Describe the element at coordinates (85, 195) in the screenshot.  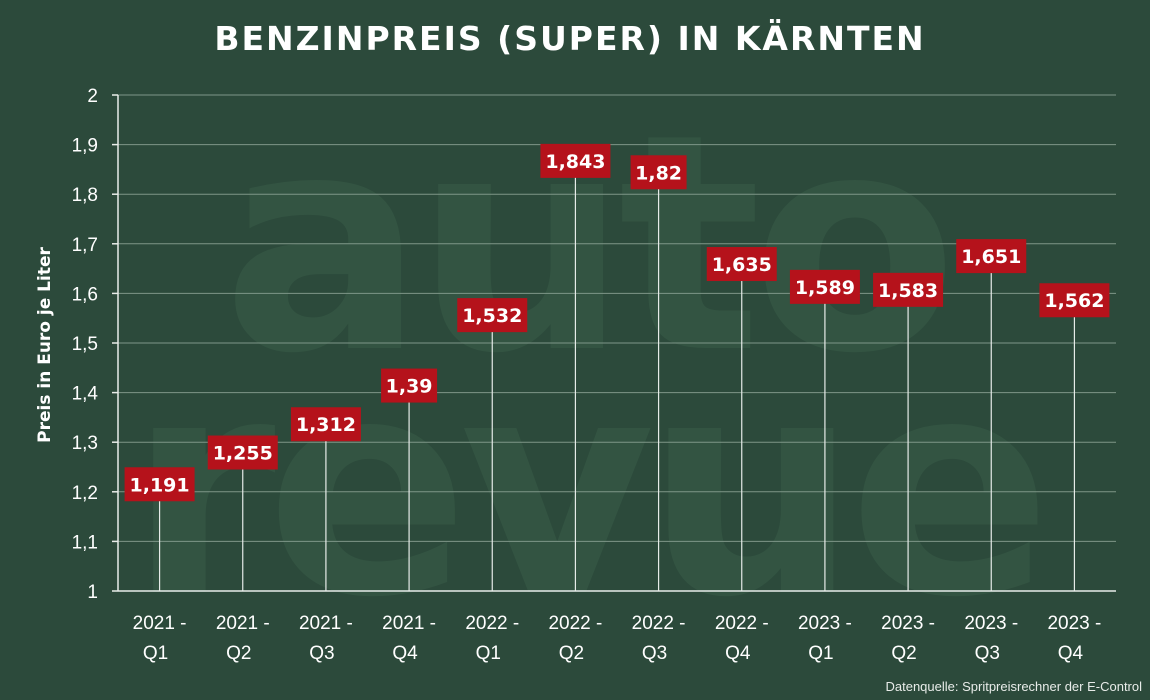
I see `y-tick-label: 1,8` at that location.